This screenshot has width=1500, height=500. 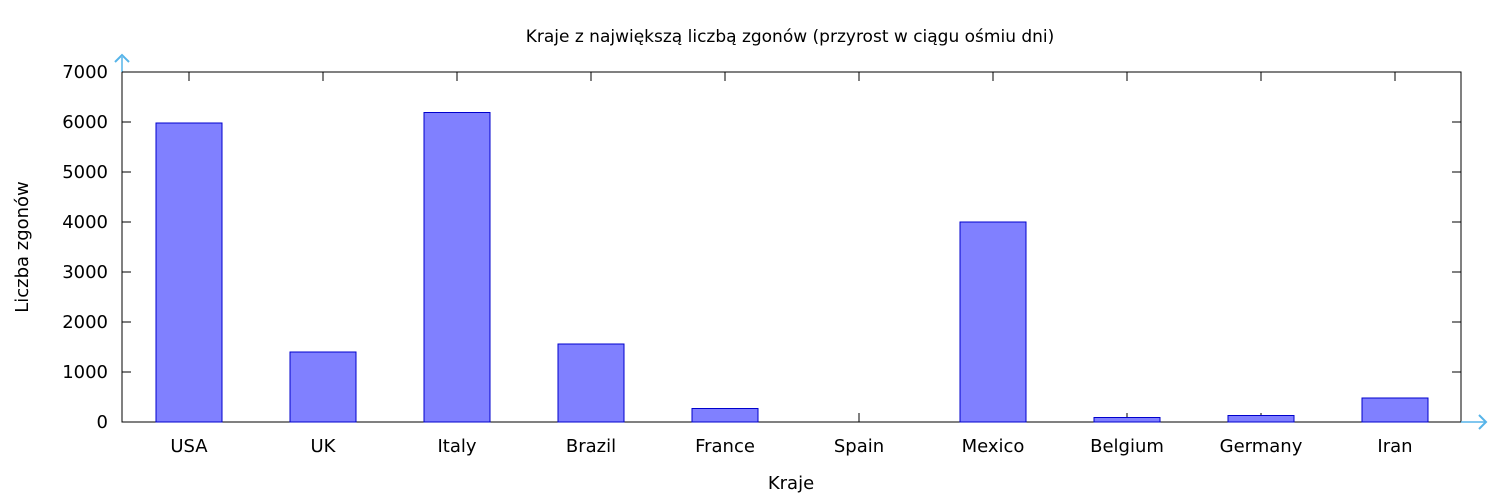 I want to click on y-axis-label: Liczba zgonów, so click(x=22, y=247).